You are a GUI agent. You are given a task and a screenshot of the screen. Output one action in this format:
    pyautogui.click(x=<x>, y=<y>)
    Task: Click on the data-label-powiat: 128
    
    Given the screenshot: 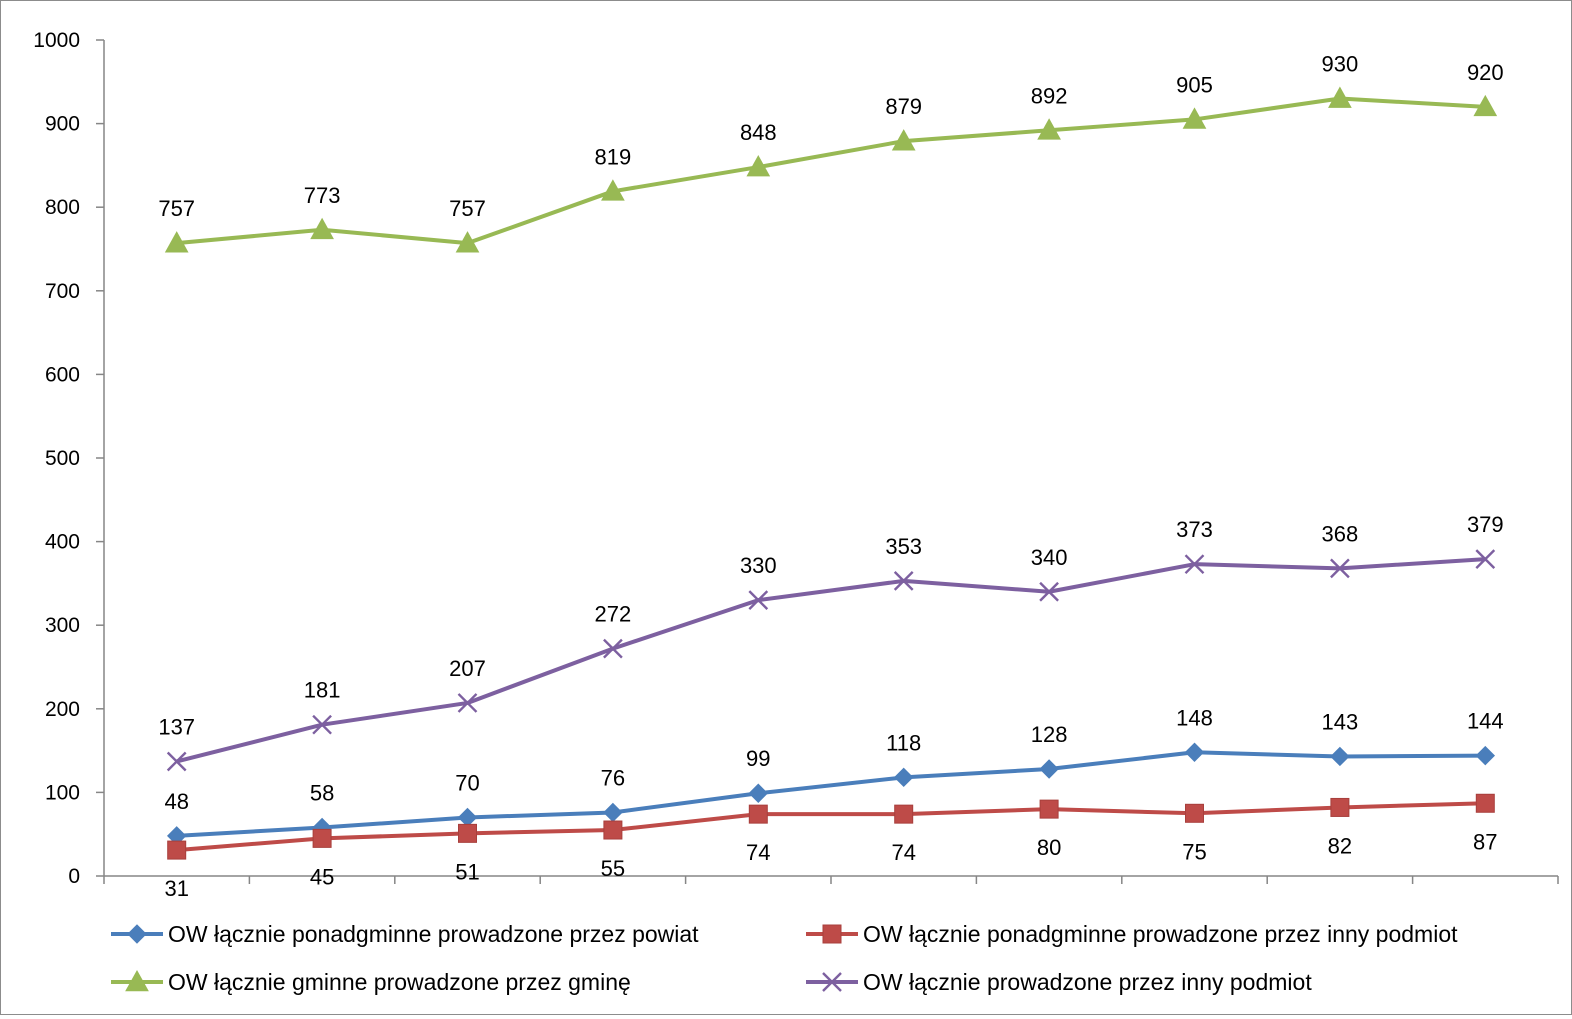 What is the action you would take?
    pyautogui.click(x=1049, y=734)
    